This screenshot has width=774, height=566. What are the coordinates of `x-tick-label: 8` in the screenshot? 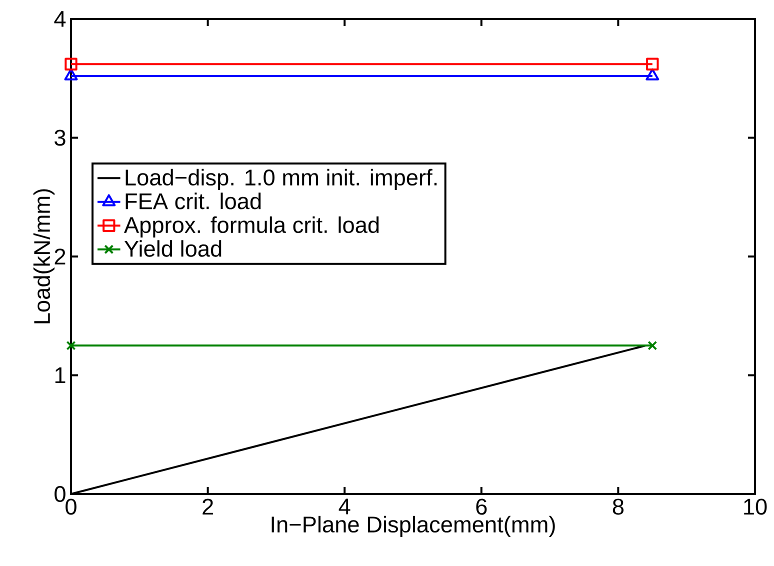 It's located at (618, 506).